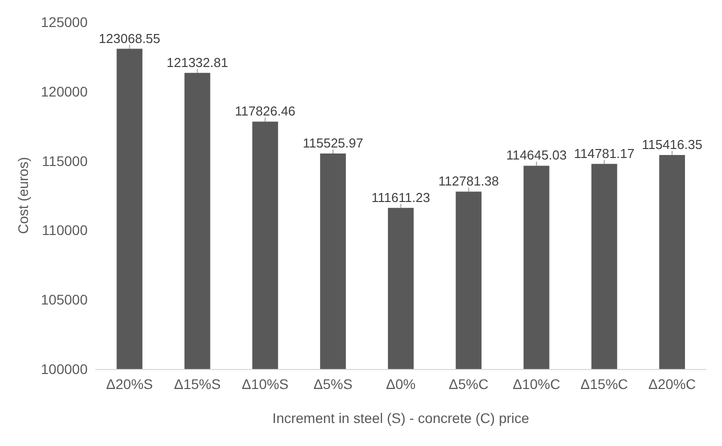 The width and height of the screenshot is (722, 446). What do you see at coordinates (65, 160) in the screenshot?
I see `y-tick-label: 115000` at bounding box center [65, 160].